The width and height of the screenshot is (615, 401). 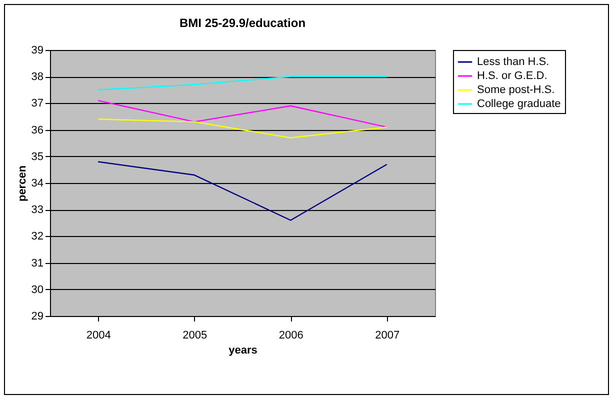 What do you see at coordinates (519, 104) in the screenshot?
I see `legend-label: College graduate` at bounding box center [519, 104].